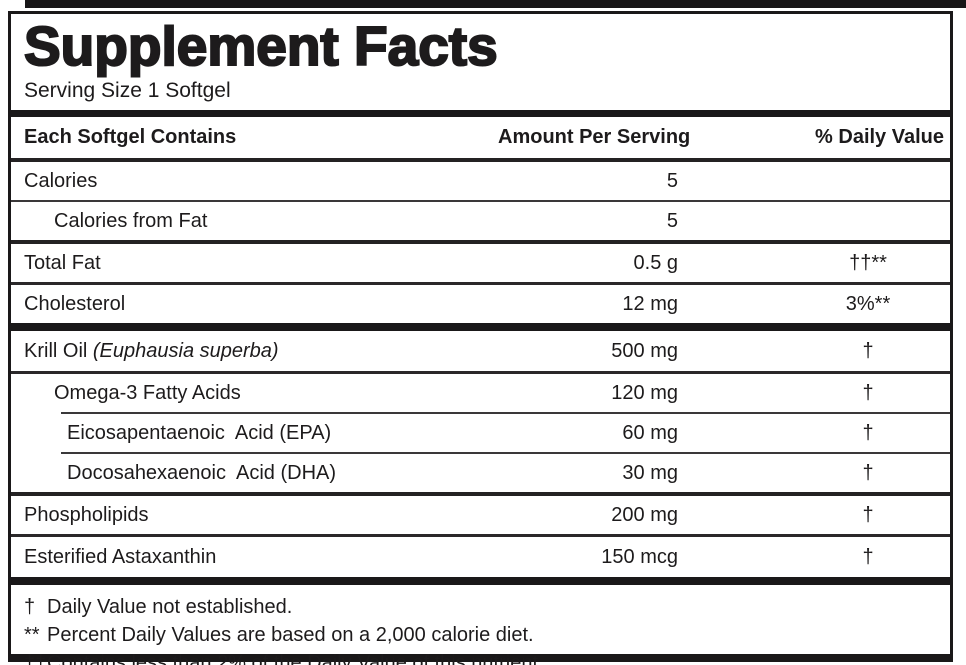 The image size is (966, 665). I want to click on table-row-total-fat: Total Fat 0.5 g ††**, so click(480, 263).